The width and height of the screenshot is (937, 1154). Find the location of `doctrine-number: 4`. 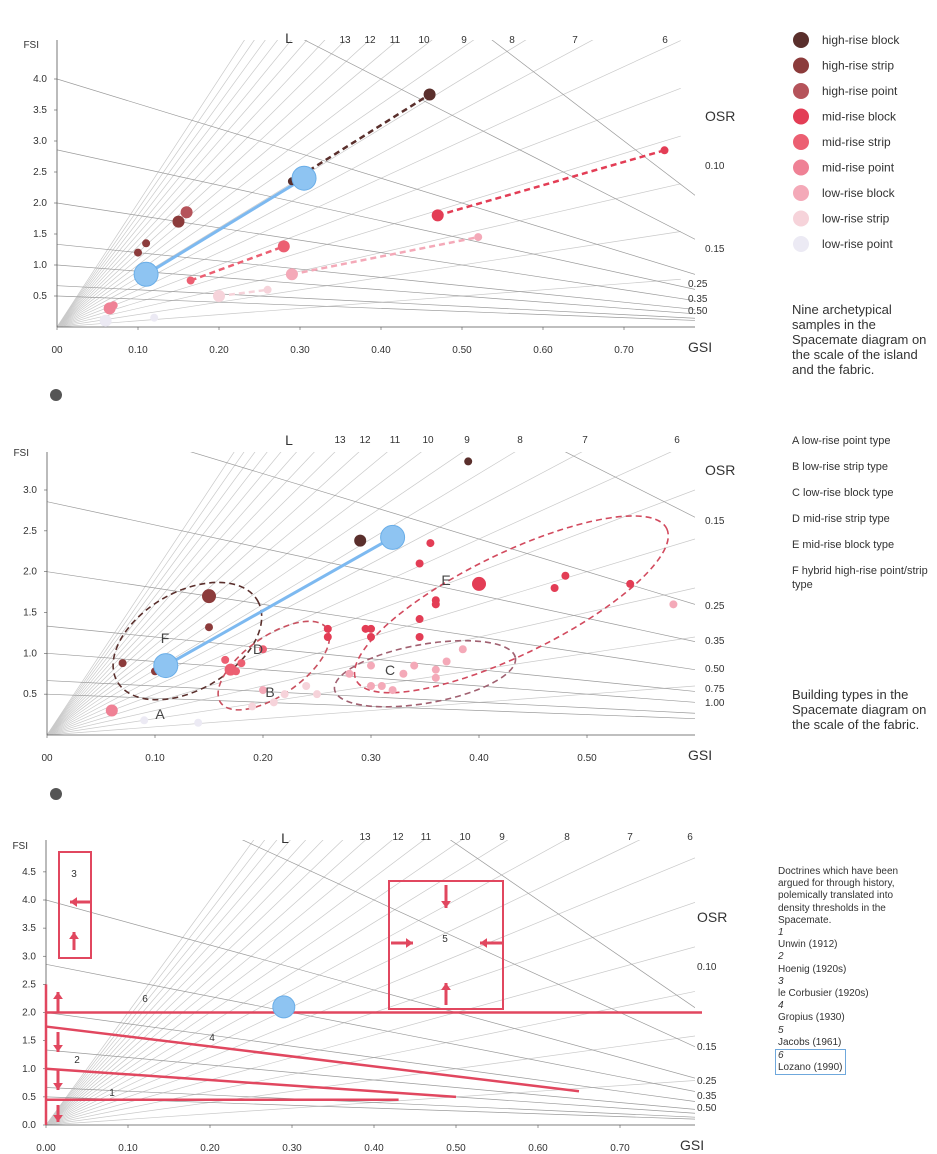

doctrine-number: 4 is located at coordinates (212, 1038).